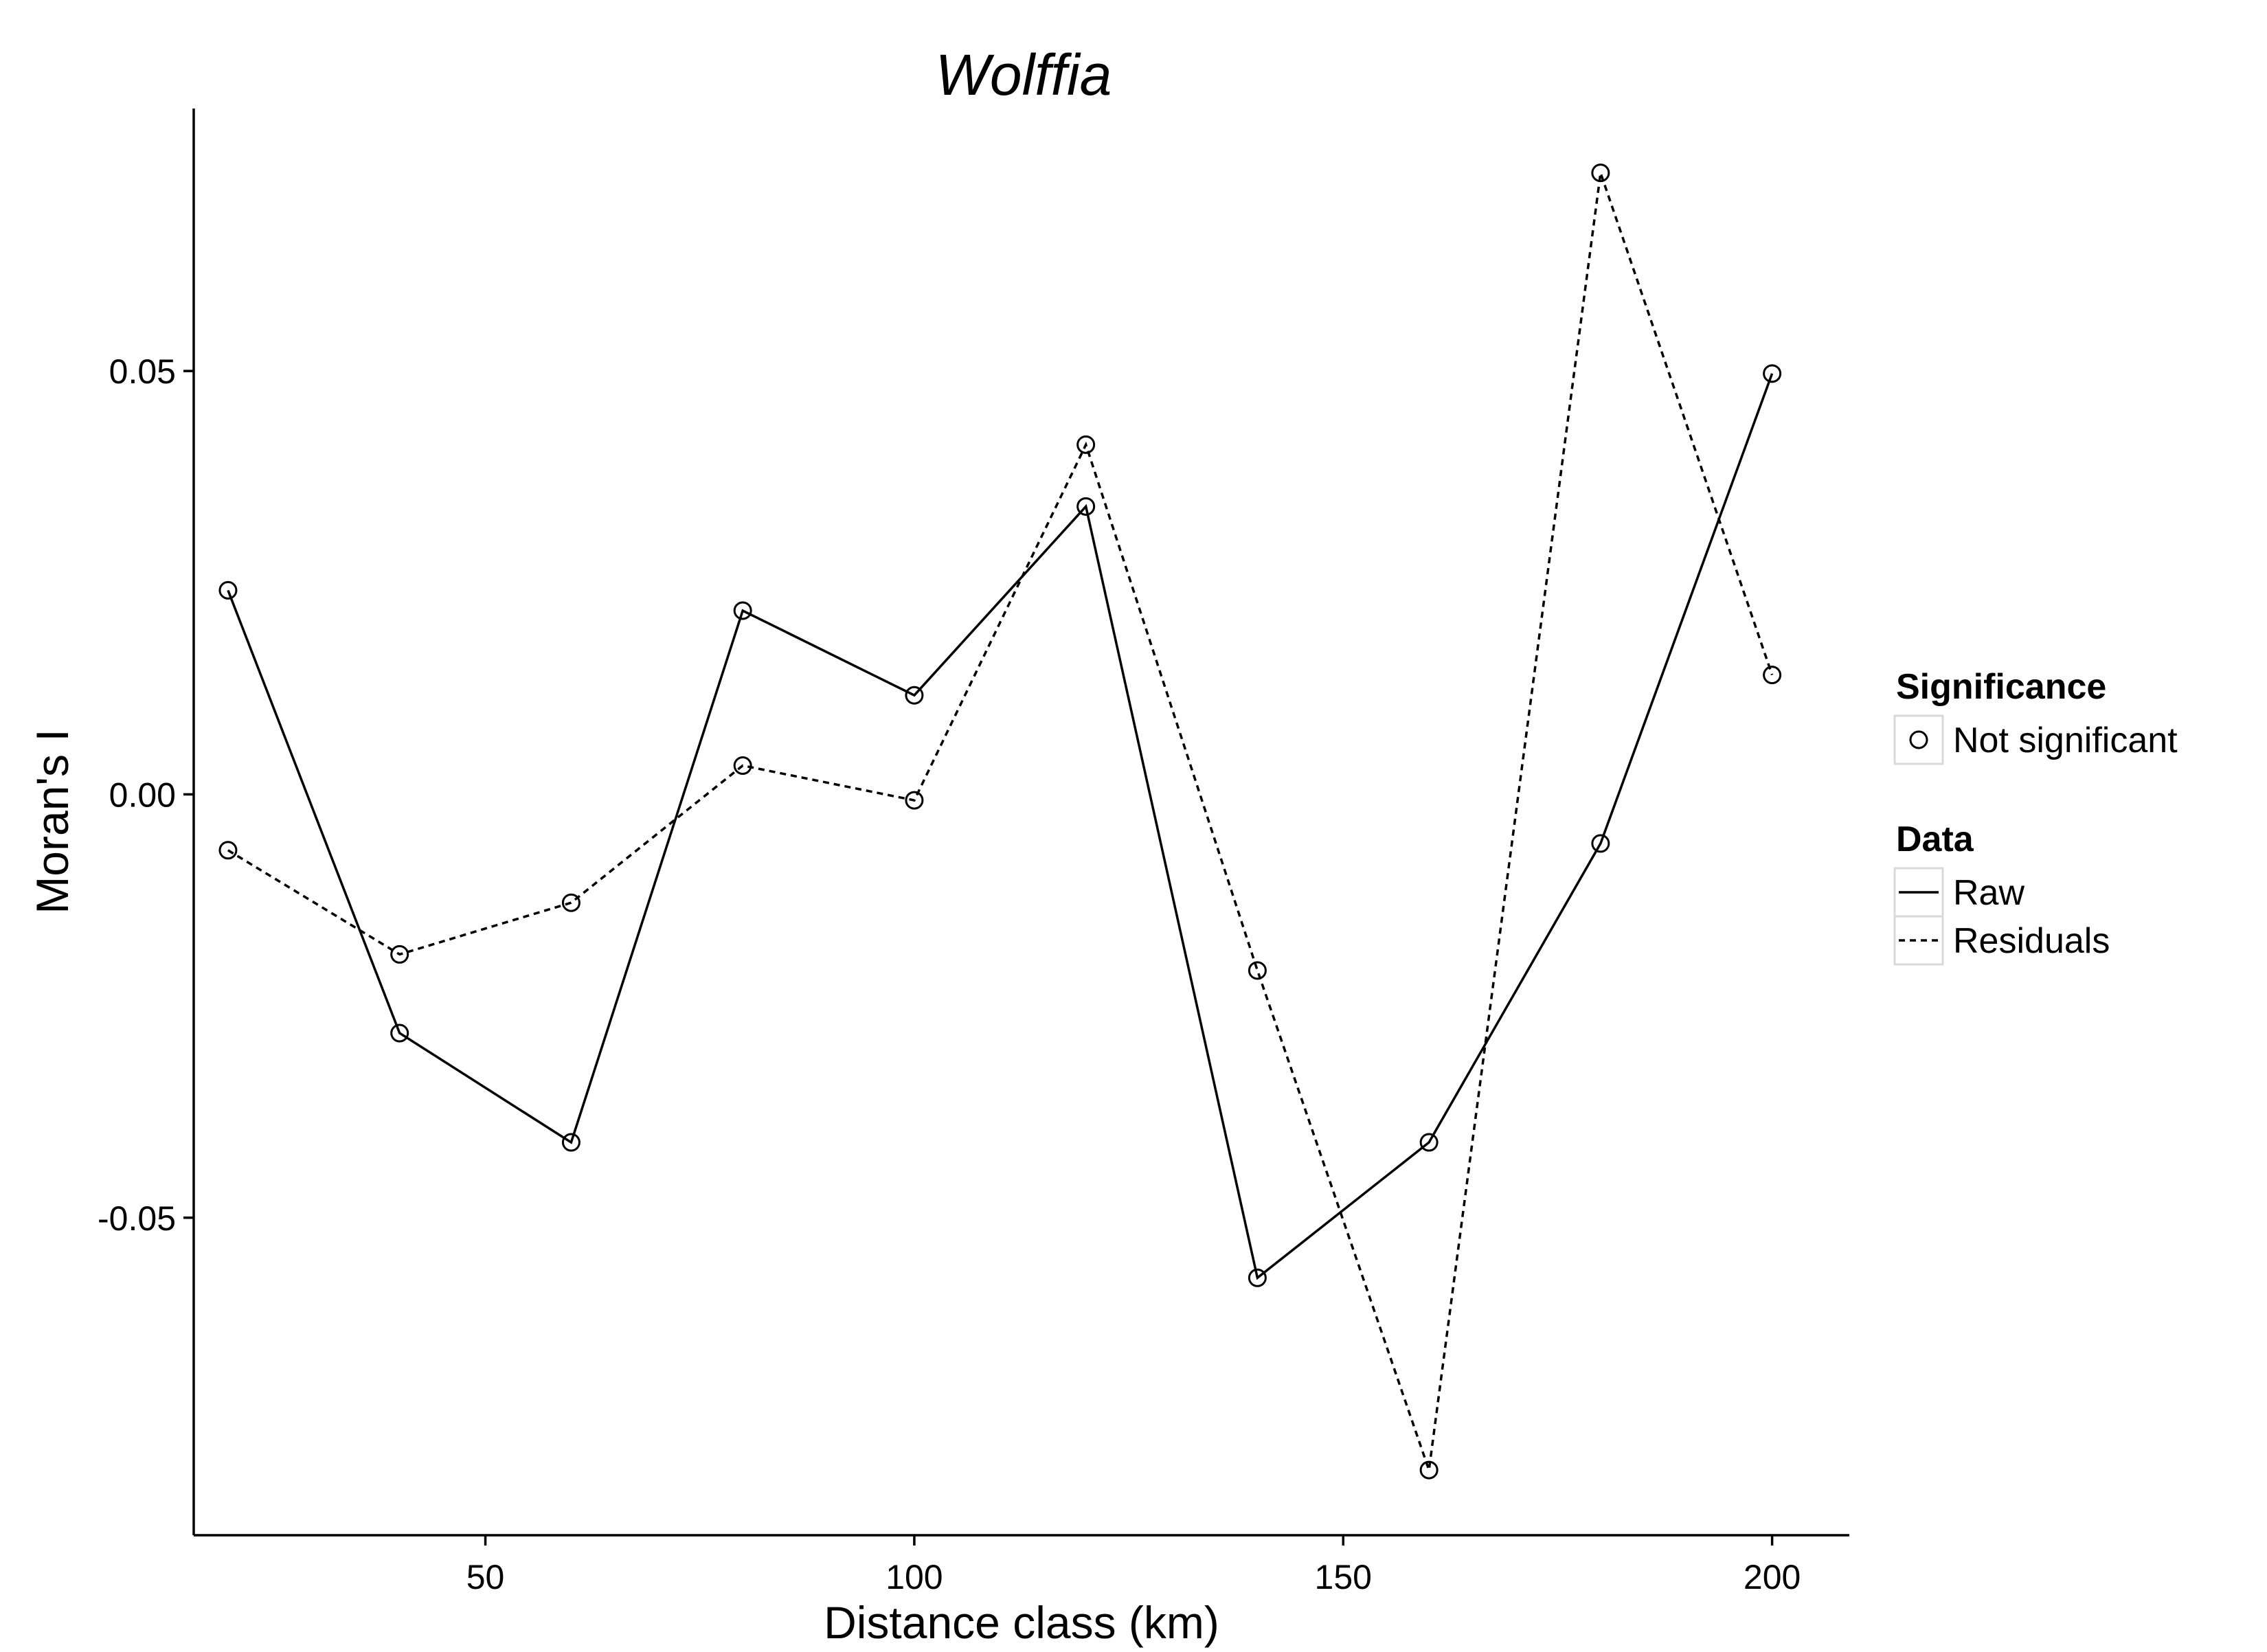 The image size is (2267, 1652). I want to click on legend-key, so click(1919, 739).